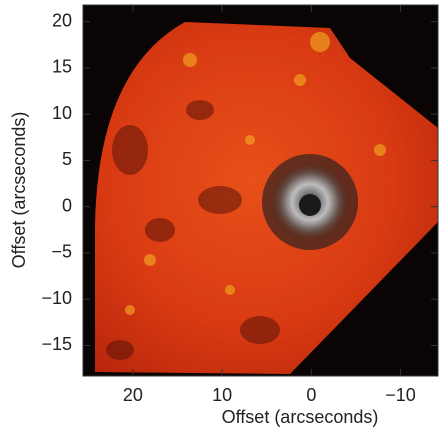  Describe the element at coordinates (62, 113) in the screenshot. I see `y-tick-label: 10` at that location.